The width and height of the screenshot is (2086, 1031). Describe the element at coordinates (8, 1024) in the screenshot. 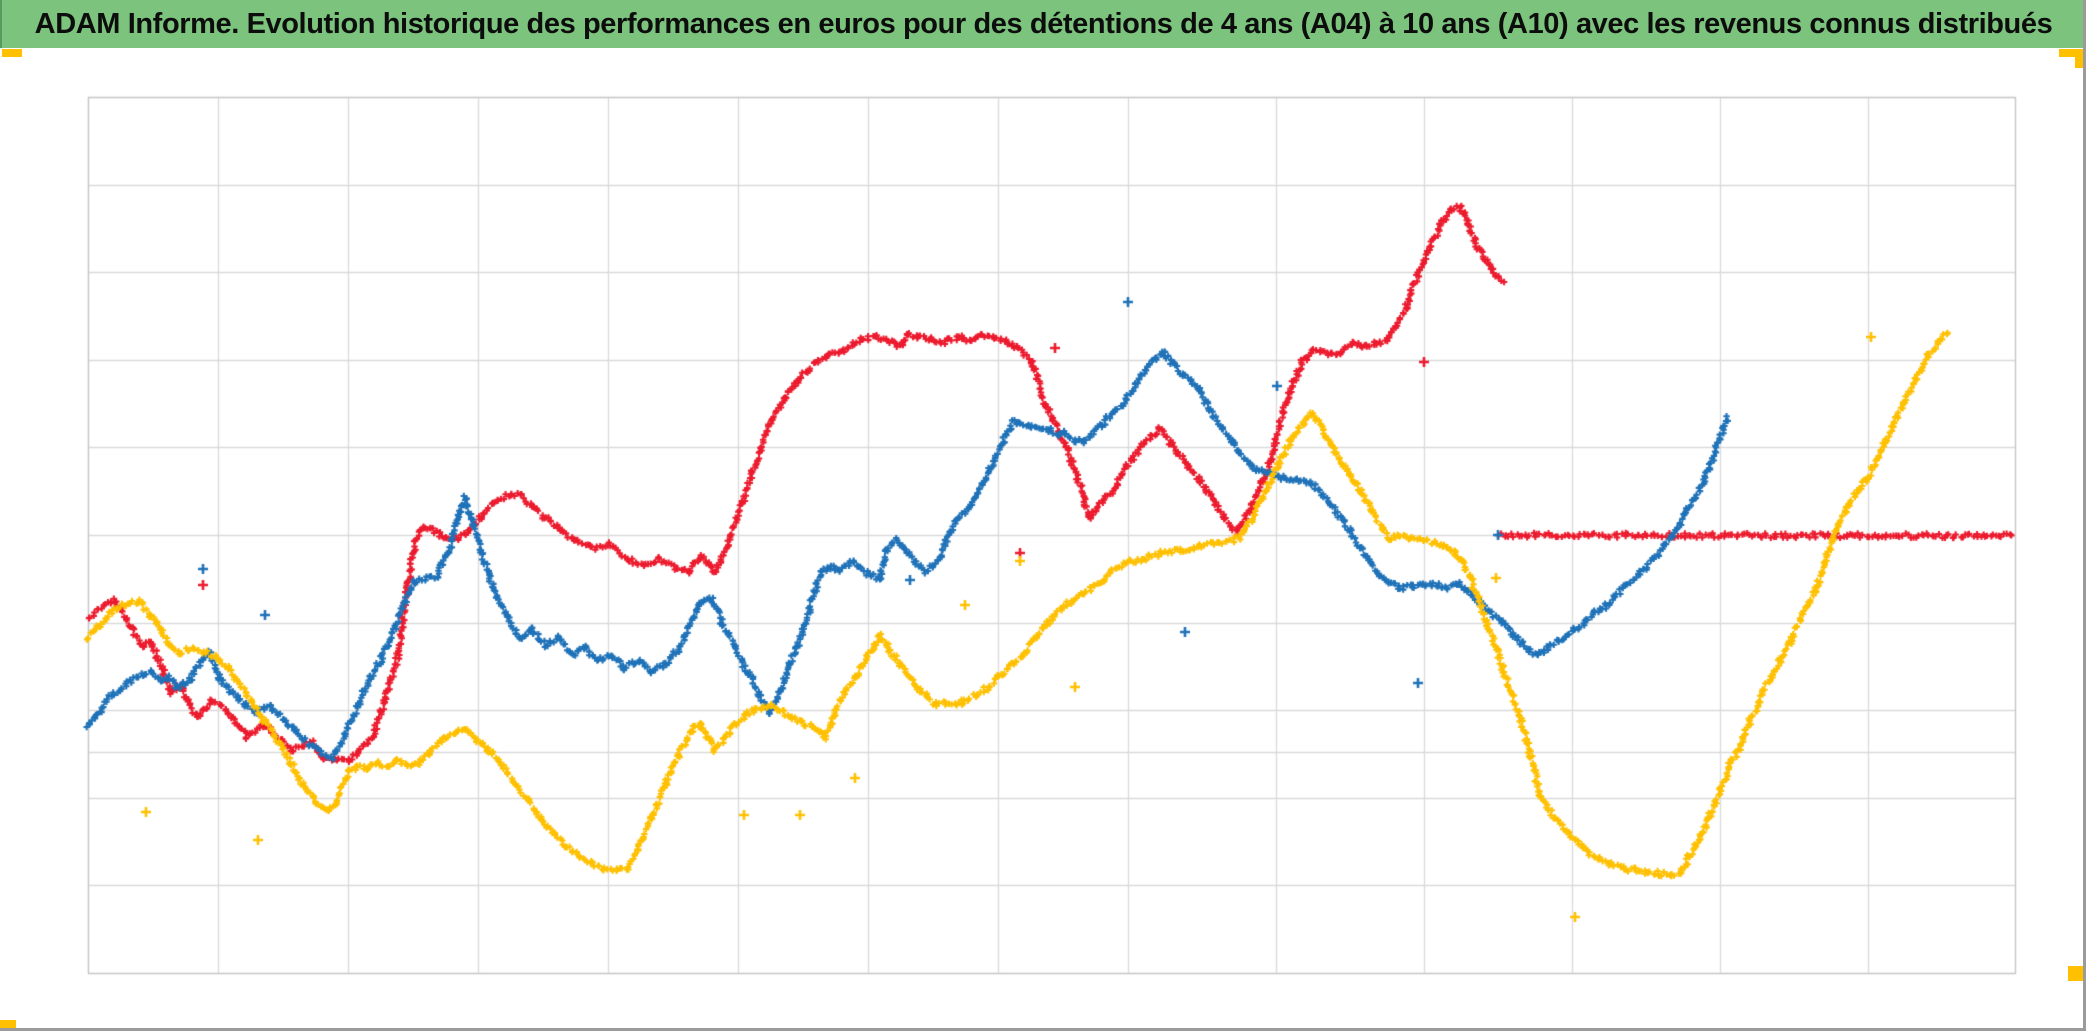

I see `corner-mark-bottom-left` at that location.